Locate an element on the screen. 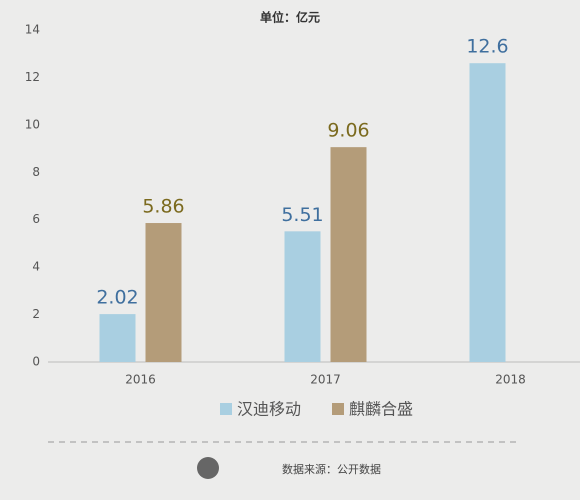  value-label: 12.6 is located at coordinates (487, 47).